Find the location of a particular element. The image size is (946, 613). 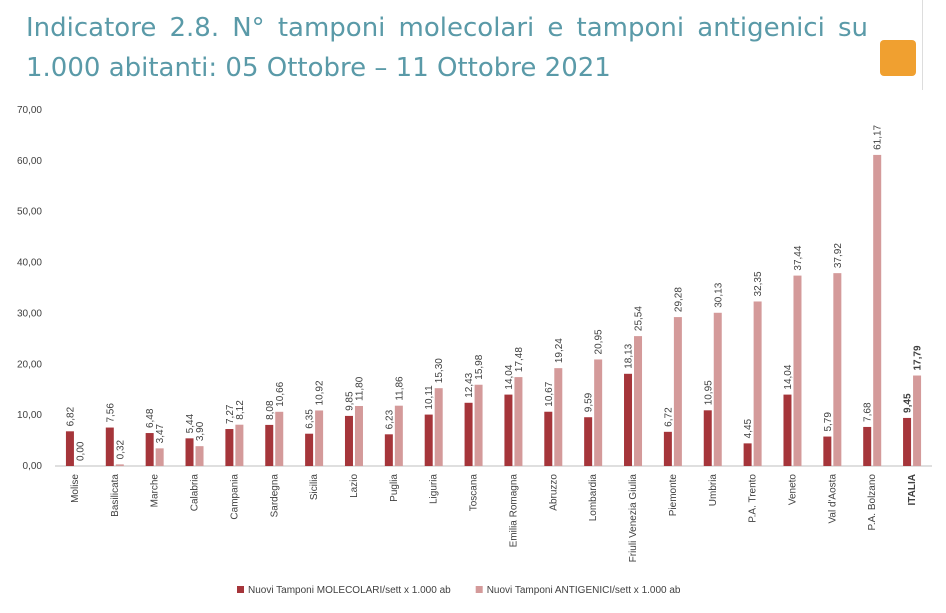

x-tick-label: Molise is located at coordinates (75, 488).